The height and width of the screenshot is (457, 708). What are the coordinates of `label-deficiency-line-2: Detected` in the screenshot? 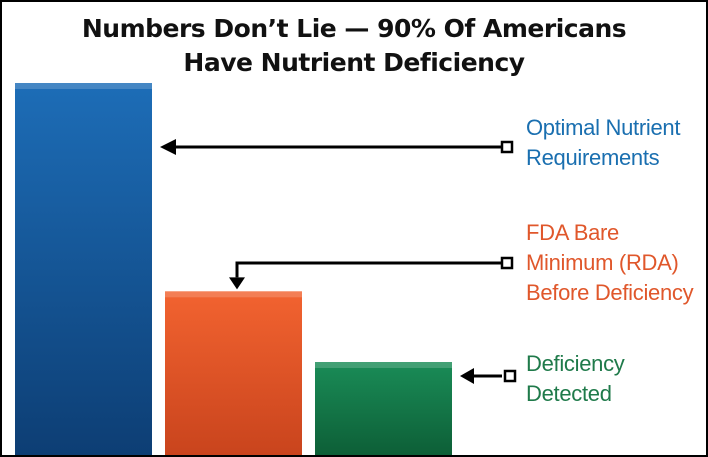 It's located at (569, 393).